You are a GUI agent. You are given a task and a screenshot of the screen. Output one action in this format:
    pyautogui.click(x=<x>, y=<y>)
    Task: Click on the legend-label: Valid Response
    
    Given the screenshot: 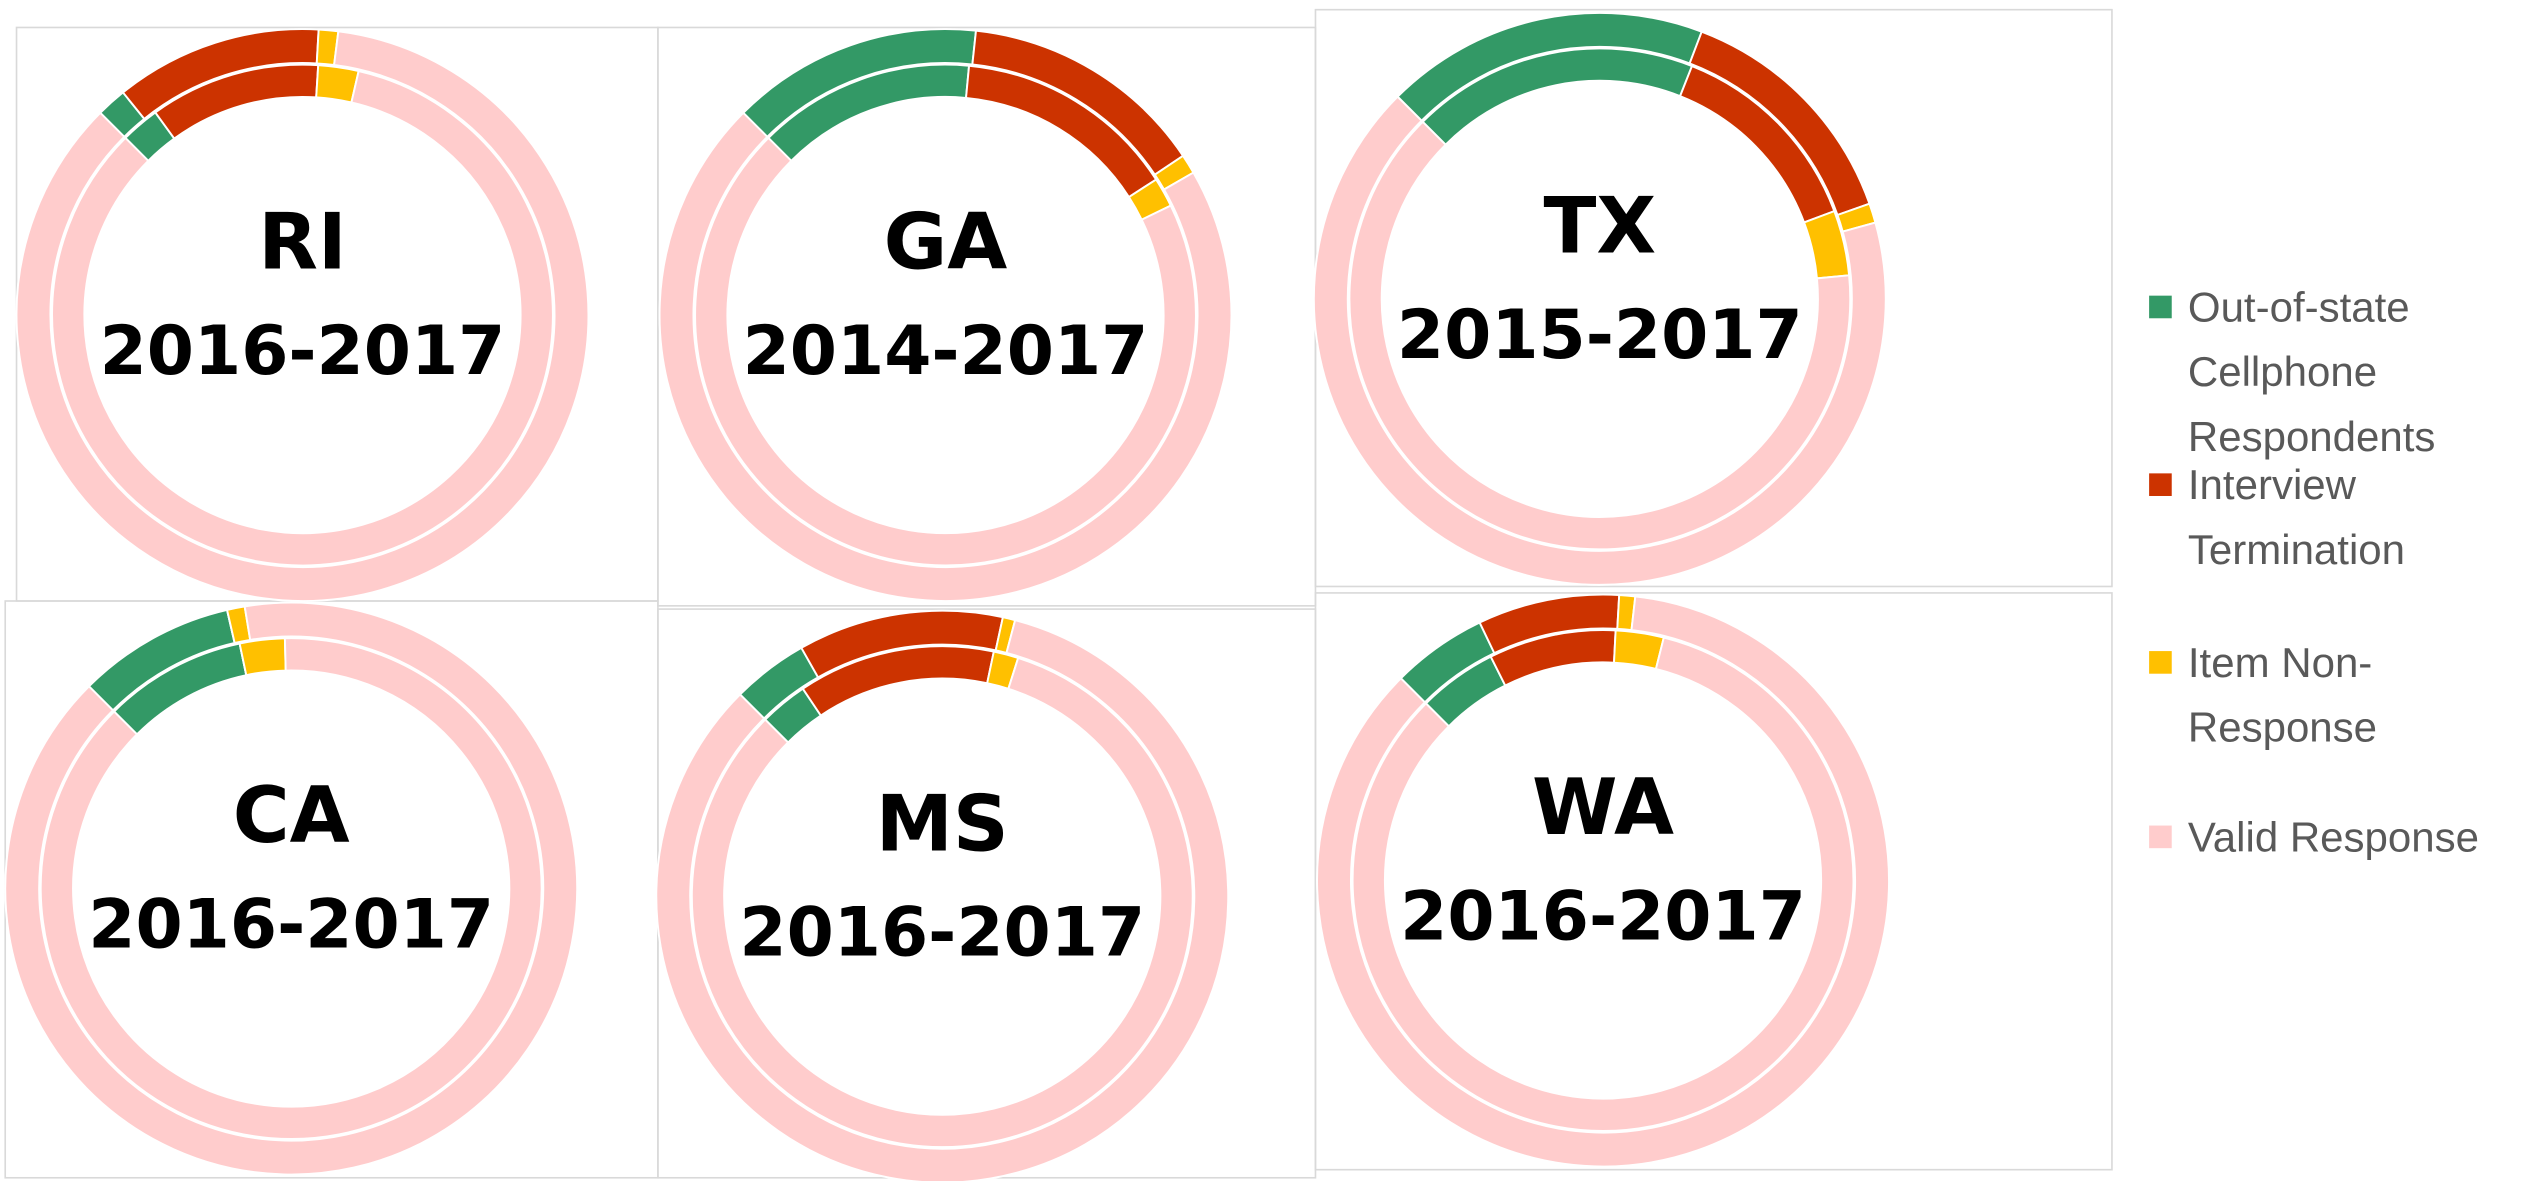 What is the action you would take?
    pyautogui.click(x=2333, y=837)
    